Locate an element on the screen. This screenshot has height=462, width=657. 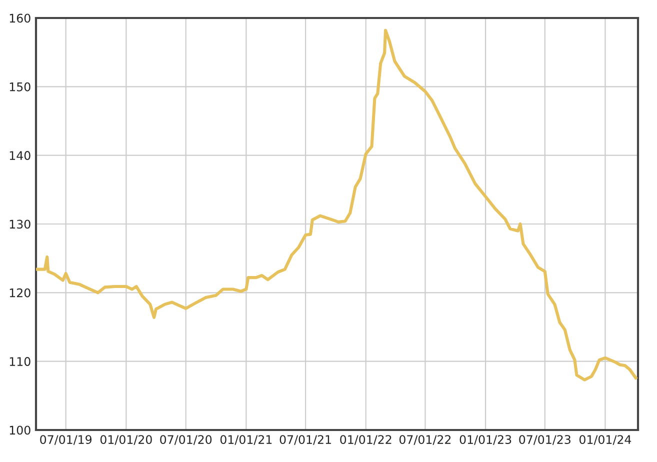
y-tick-label: 110 is located at coordinates (20, 361).